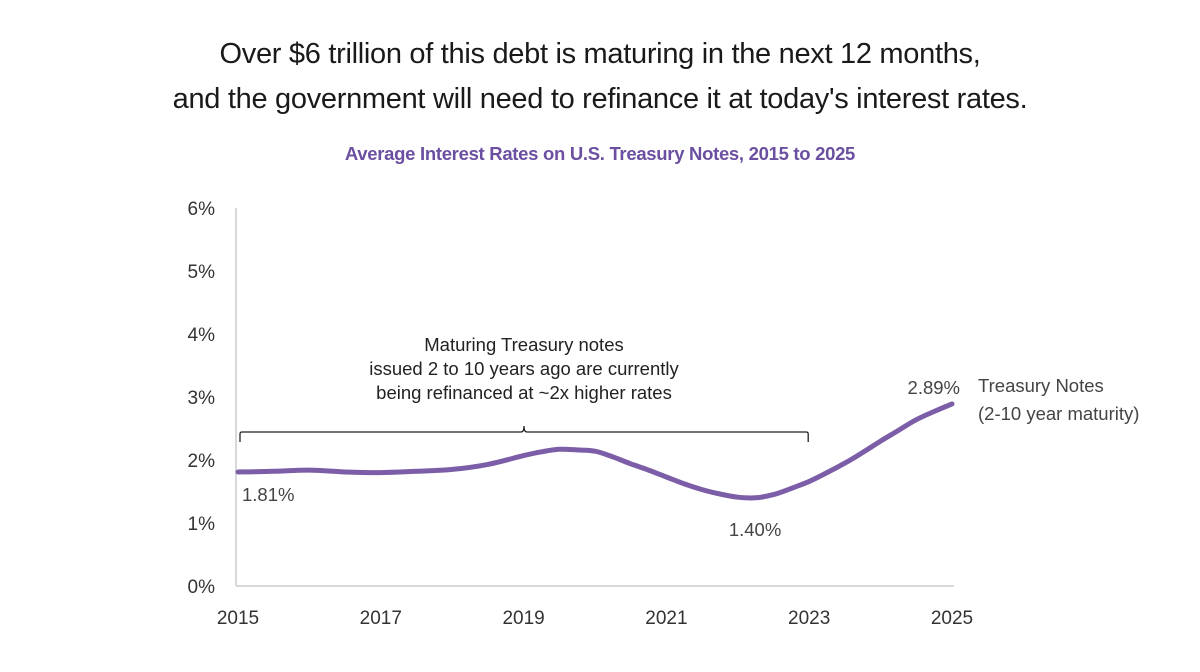  What do you see at coordinates (523, 344) in the screenshot?
I see `annotation-text-line: Maturing Treasury notes` at bounding box center [523, 344].